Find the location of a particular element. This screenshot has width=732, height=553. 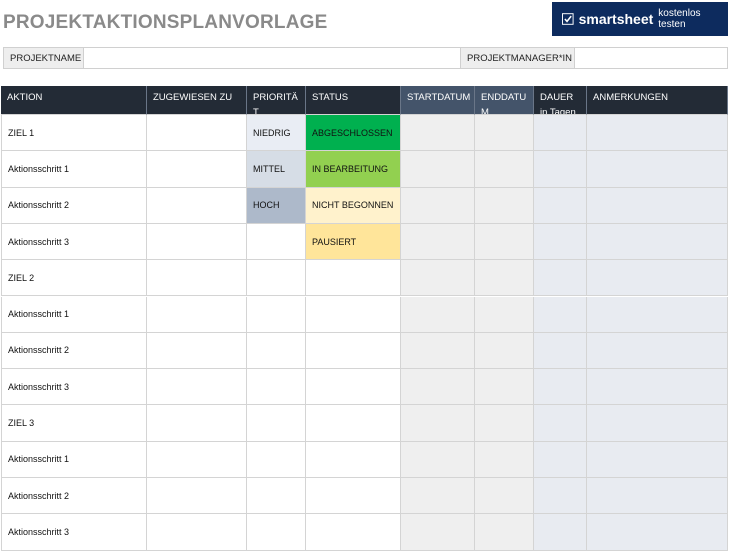

header-label: AKTION is located at coordinates (25, 97).